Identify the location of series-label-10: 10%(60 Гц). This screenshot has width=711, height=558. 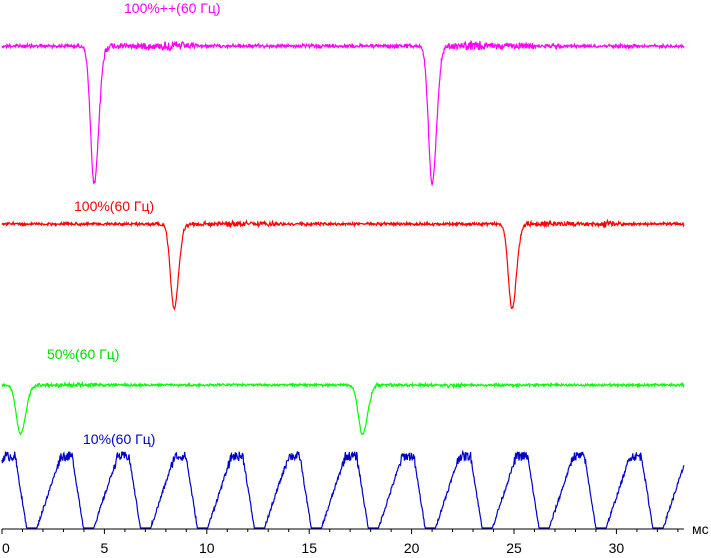
(119, 439).